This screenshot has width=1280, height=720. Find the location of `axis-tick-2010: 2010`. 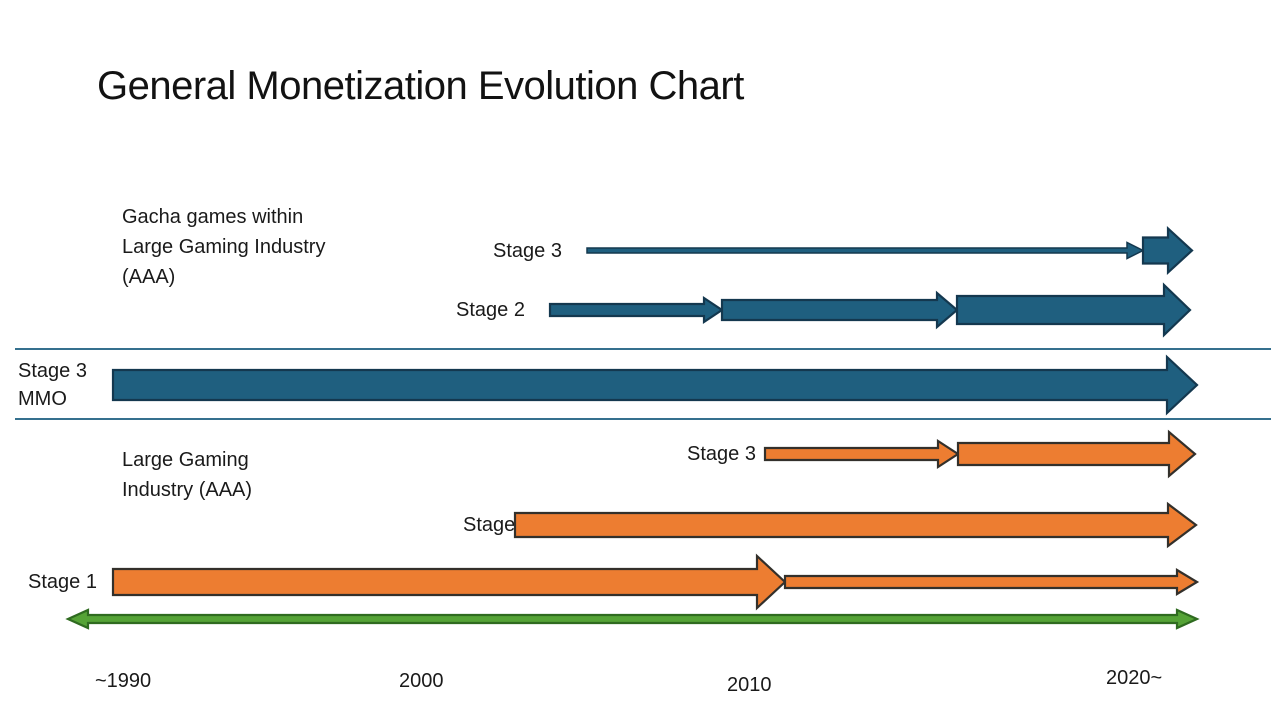

axis-tick-2010: 2010 is located at coordinates (749, 685).